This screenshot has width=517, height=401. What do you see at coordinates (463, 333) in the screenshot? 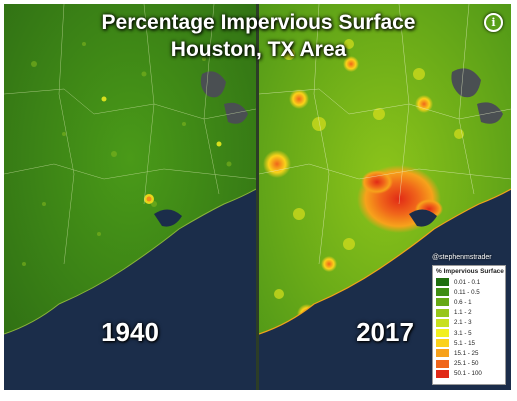
I see `legend-label: 3.1 - 5` at bounding box center [463, 333].